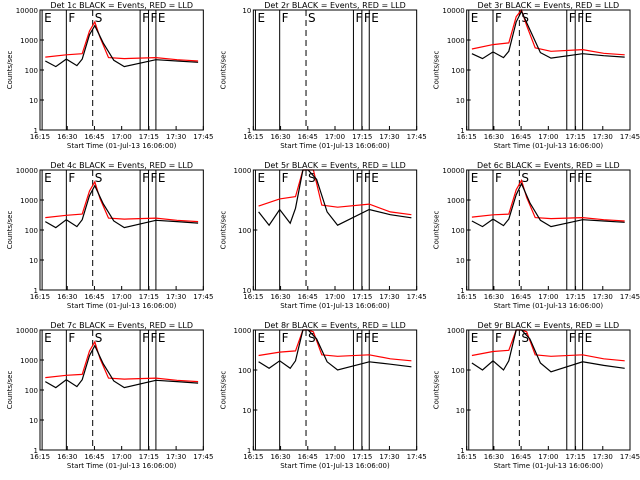  Describe the element at coordinates (549, 5) in the screenshot. I see `panel-title: Det 3r BLACK = Events, RED = LLD` at that location.